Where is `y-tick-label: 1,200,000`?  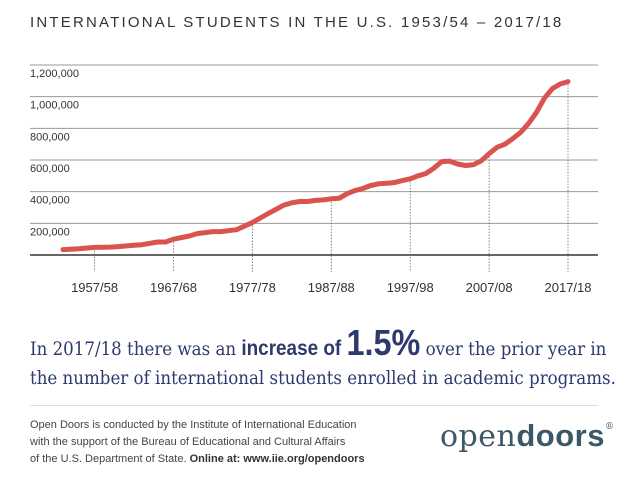 y-tick-label: 1,200,000 is located at coordinates (54, 74).